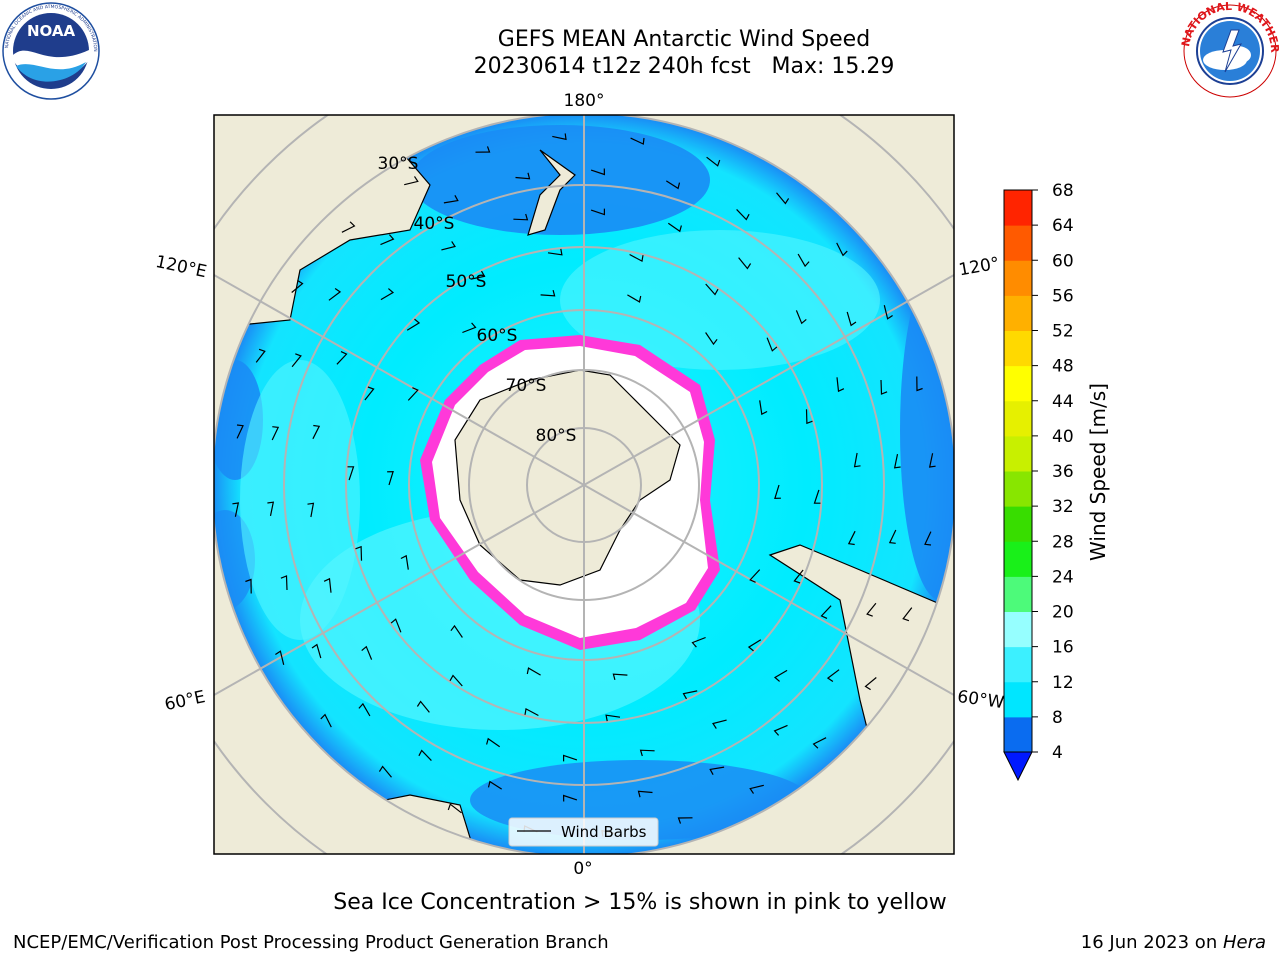 The image size is (1280, 960). Describe the element at coordinates (1227, 49) in the screenshot. I see `nws-logo: NATIONAL WEATHER SERVICE` at that location.